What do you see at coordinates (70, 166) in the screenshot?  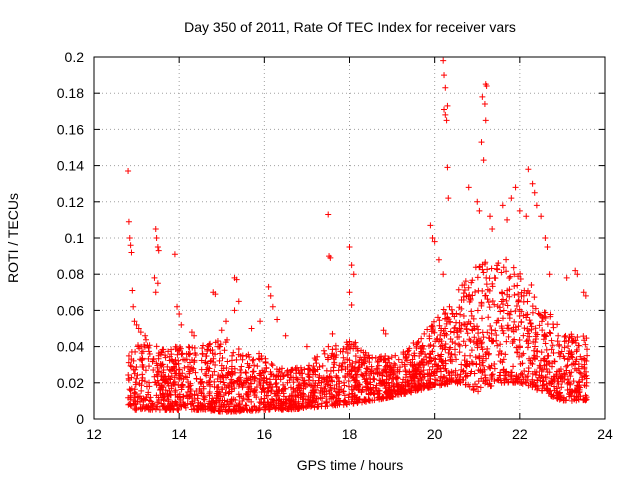 I see `y-tick-label: 0.14` at bounding box center [70, 166].